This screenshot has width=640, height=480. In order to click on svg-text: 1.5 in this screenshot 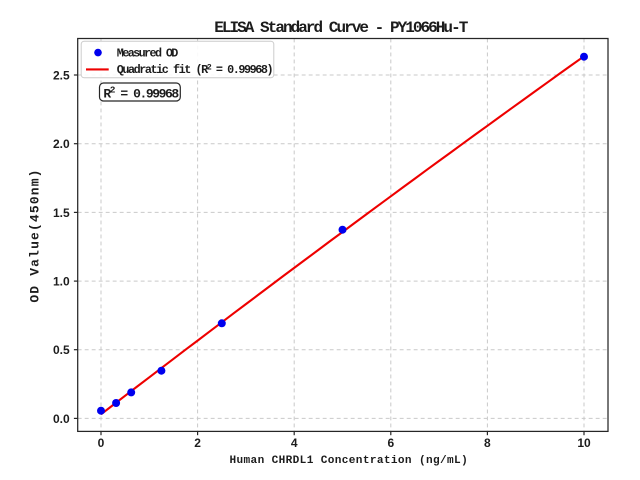, I will do `click(61, 213)`.